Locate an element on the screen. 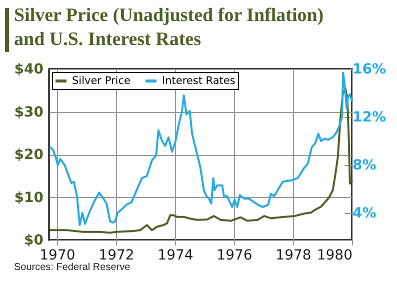 Image resolution: width=397 pixels, height=282 pixels. x-tick-label: 1974 is located at coordinates (176, 256).